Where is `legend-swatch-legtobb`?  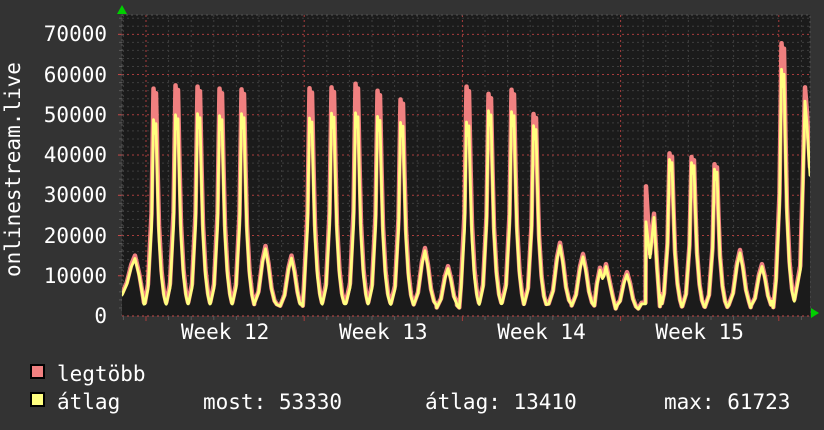
legend-swatch-legtobb is located at coordinates (37, 371).